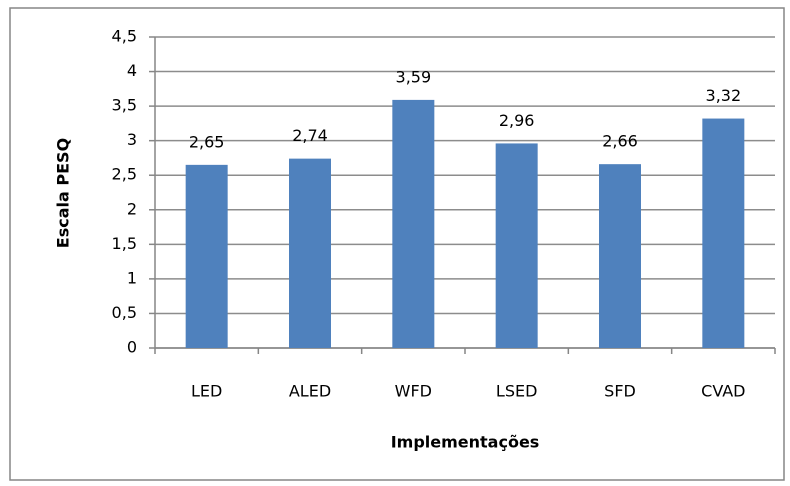 This screenshot has height=486, width=790. What do you see at coordinates (723, 391) in the screenshot?
I see `x-tick-label: CVAD` at bounding box center [723, 391].